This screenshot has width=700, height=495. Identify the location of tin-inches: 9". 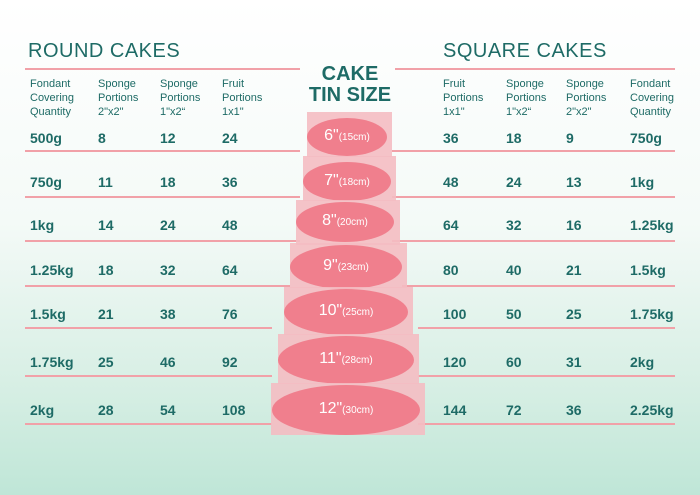
(330, 265).